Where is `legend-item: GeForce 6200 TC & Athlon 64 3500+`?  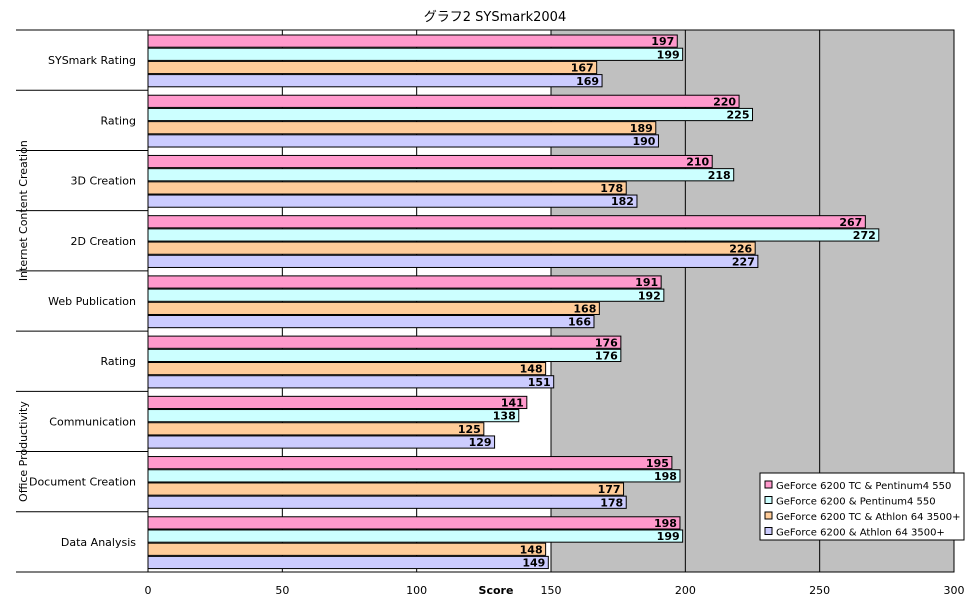 legend-item: GeForce 6200 TC & Athlon 64 3500+ is located at coordinates (862, 517).